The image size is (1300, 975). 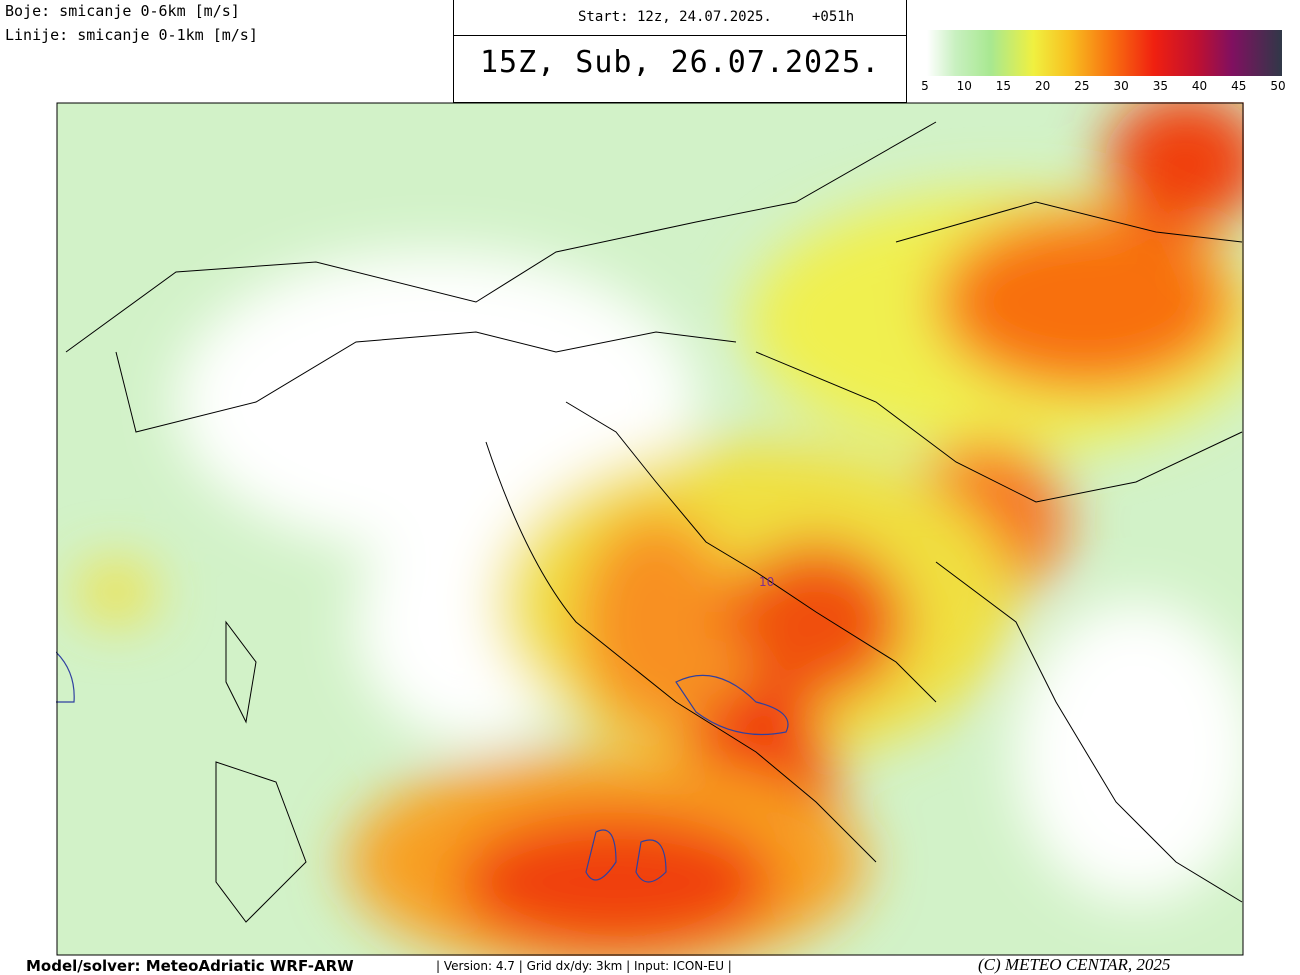 What do you see at coordinates (1277, 86) in the screenshot?
I see `colorbar-tick-label: 50` at bounding box center [1277, 86].